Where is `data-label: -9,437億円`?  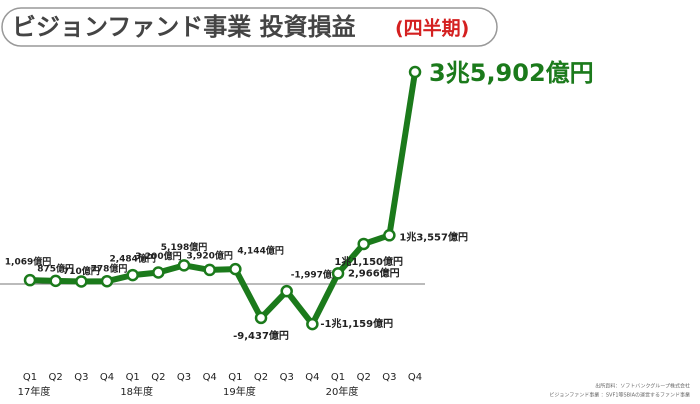
data-label: -9,437億円 is located at coordinates (261, 335).